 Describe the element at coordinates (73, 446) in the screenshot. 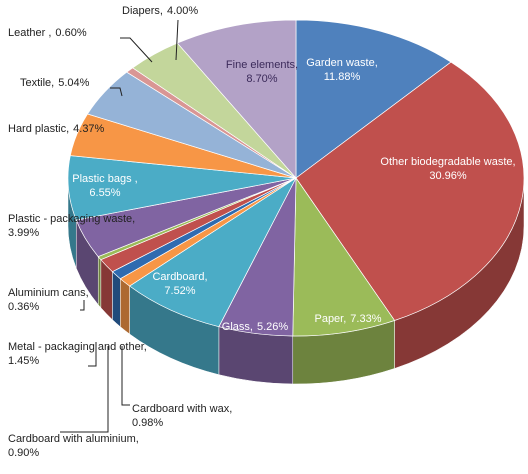

I see `data-label: Cardboard with aluminium, 0.90%` at that location.